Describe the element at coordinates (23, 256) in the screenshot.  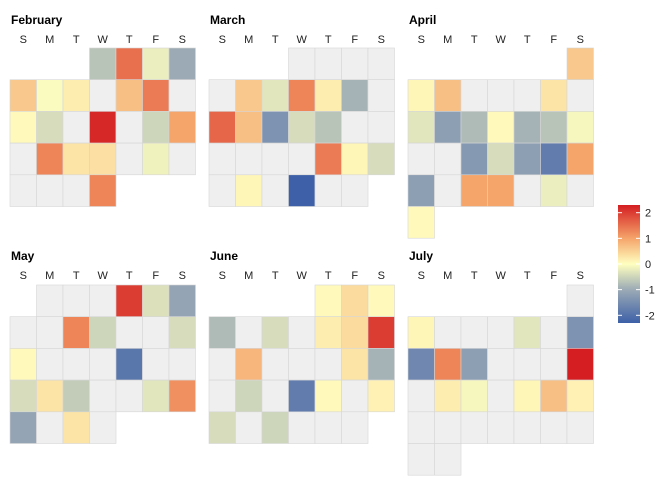
I see `month-title: May` at that location.